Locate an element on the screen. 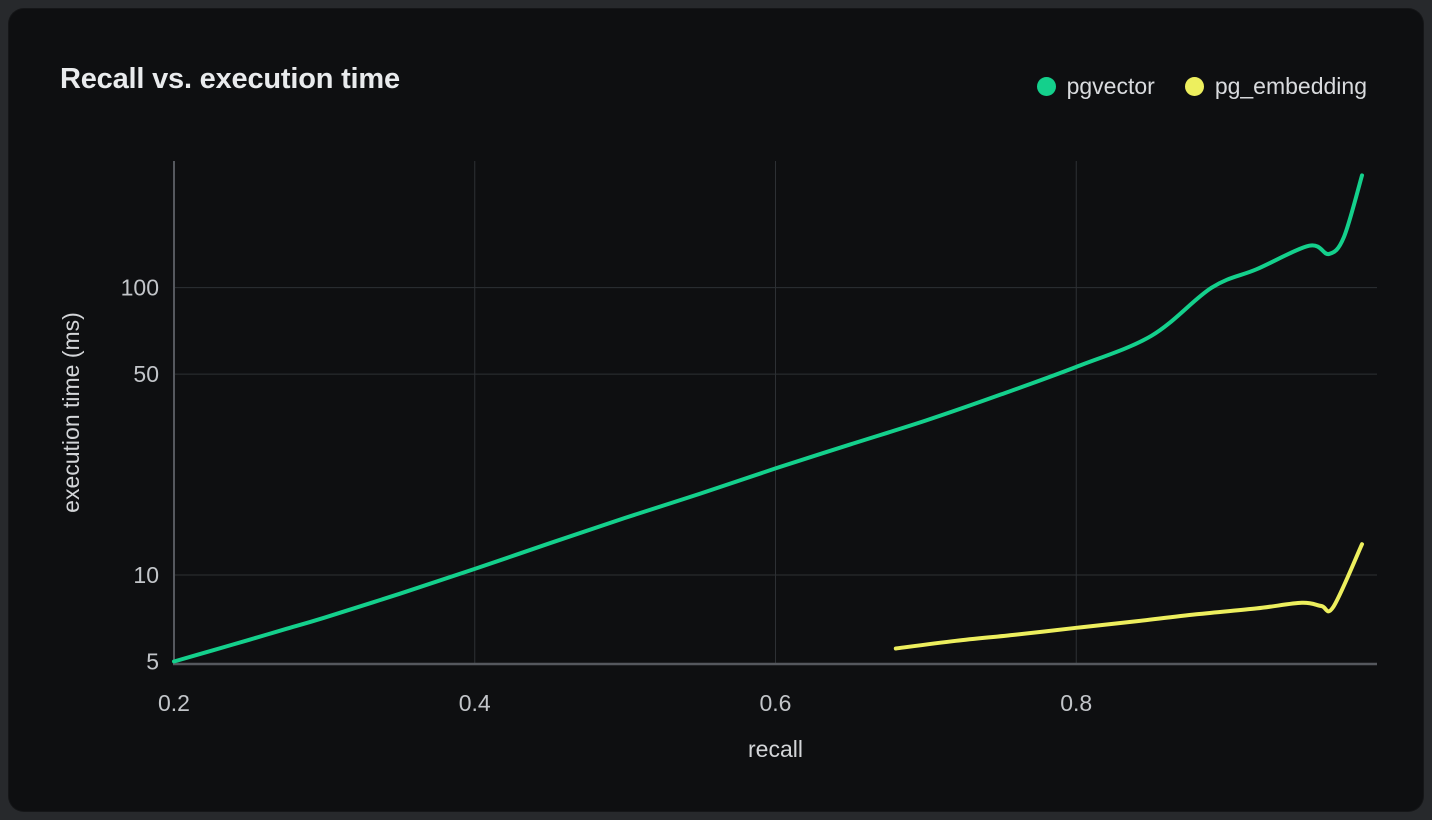  legend-item-pgvector: pgvector is located at coordinates (1095, 86).